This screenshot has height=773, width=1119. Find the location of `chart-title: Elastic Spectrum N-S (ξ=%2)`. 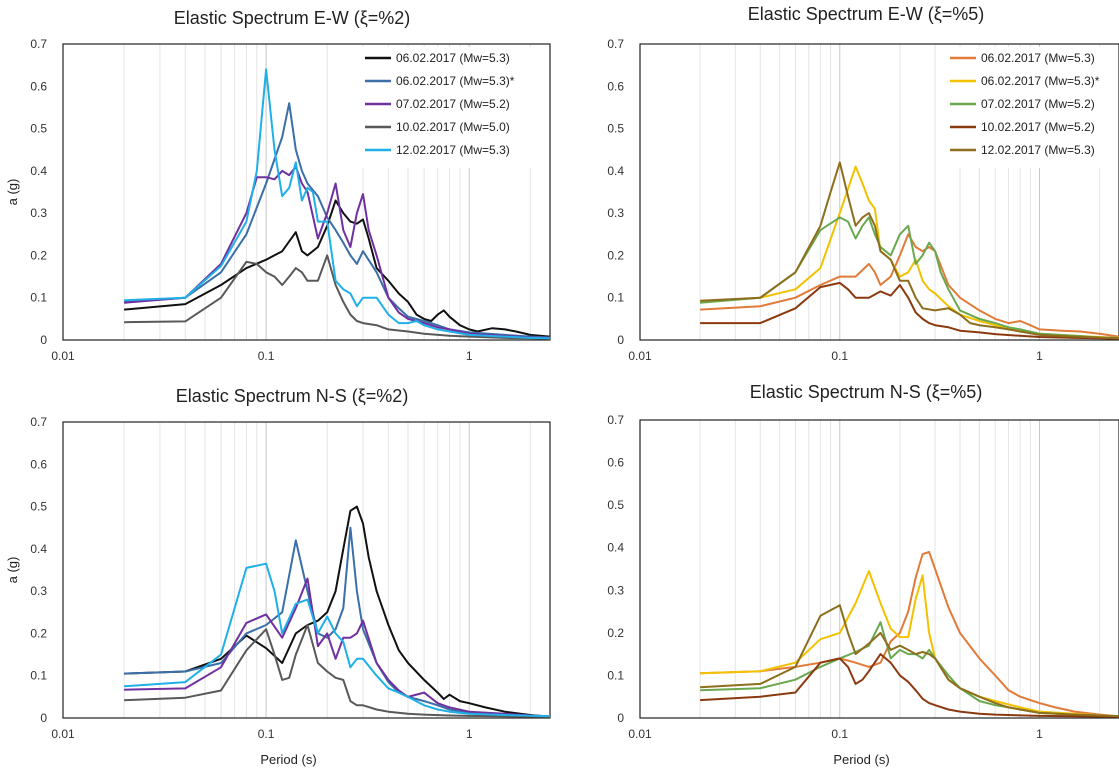

chart-title: Elastic Spectrum N-S (ξ=%2) is located at coordinates (292, 396).